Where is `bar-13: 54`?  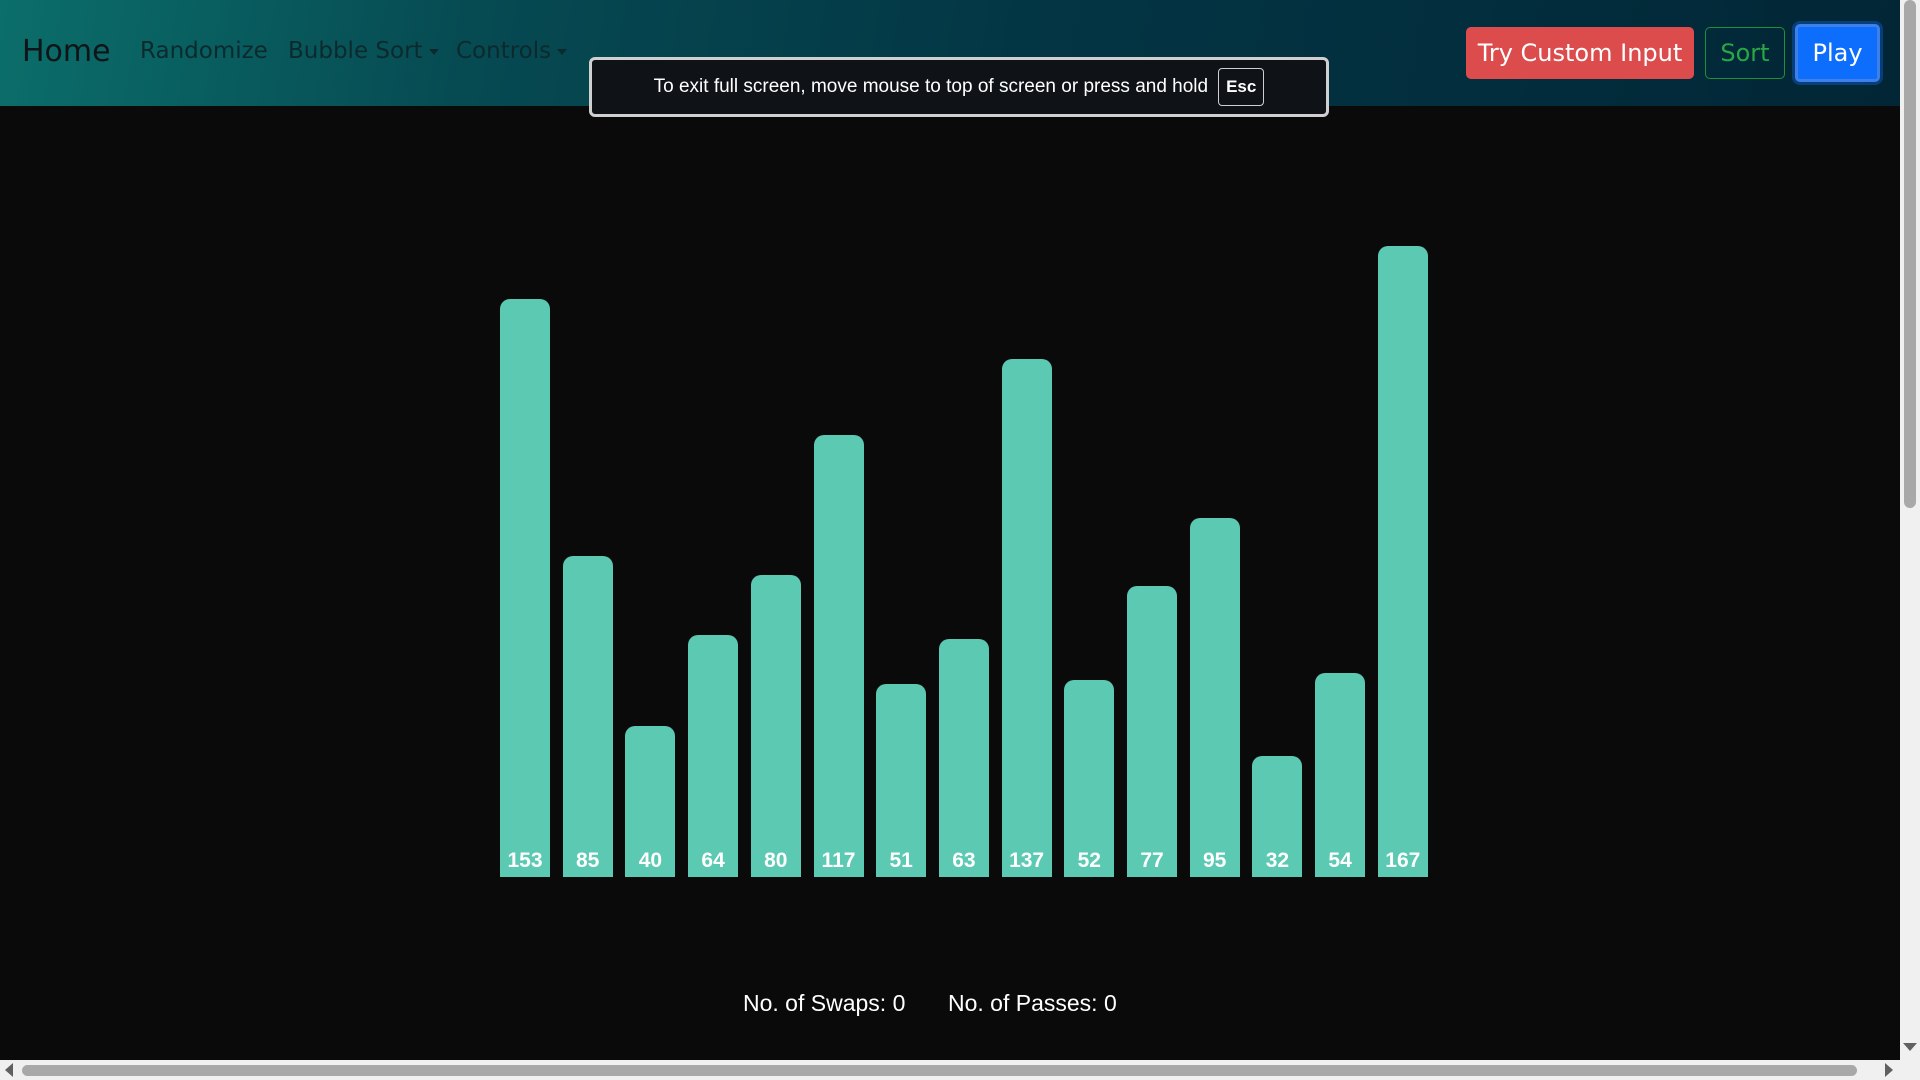 bar-13: 54 is located at coordinates (1340, 774).